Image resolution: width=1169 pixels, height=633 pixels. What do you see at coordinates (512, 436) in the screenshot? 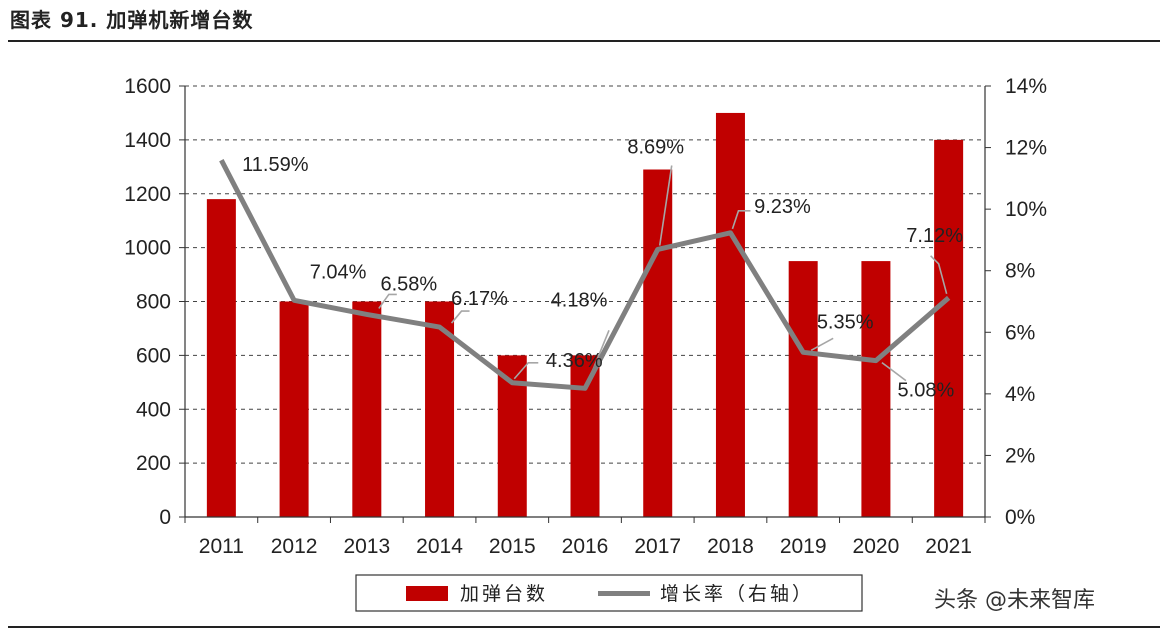
I see `bar-2015` at bounding box center [512, 436].